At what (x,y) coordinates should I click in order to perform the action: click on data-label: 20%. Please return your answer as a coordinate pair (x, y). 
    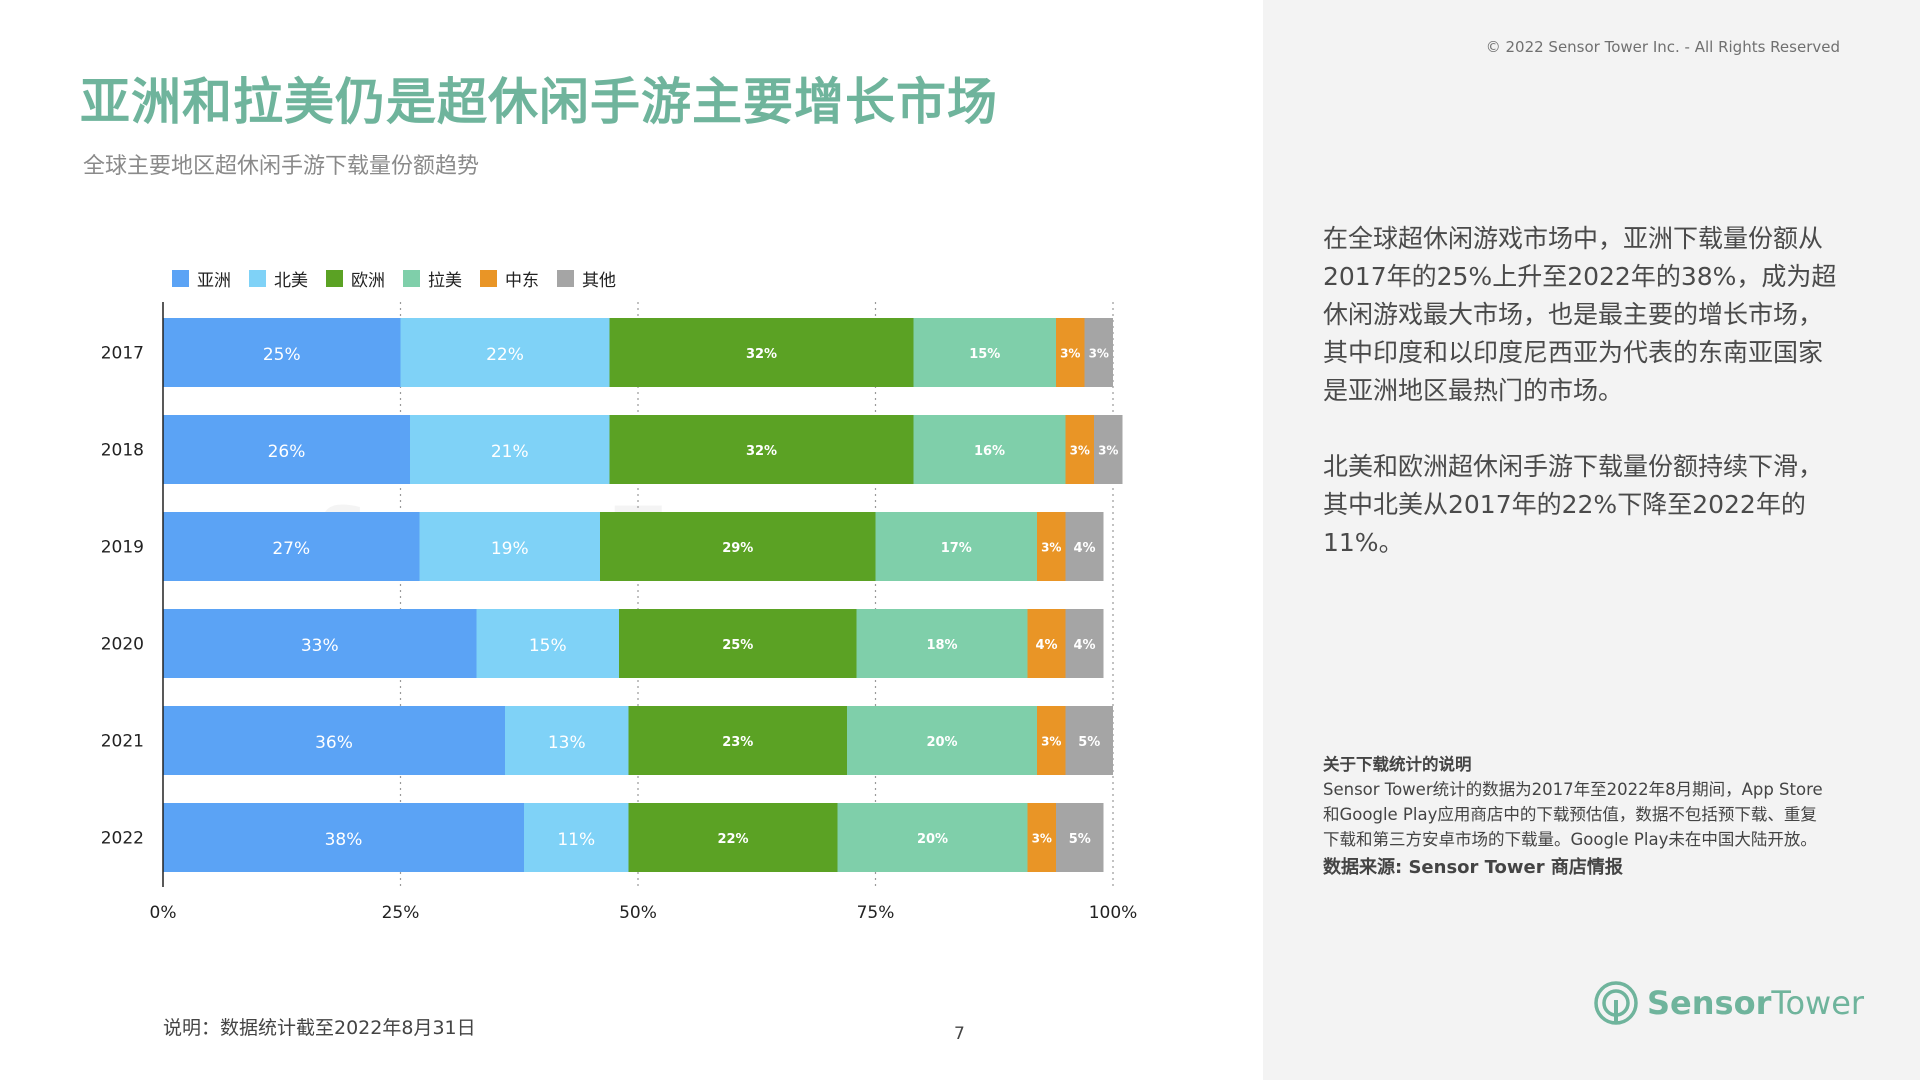
    Looking at the image, I should click on (932, 839).